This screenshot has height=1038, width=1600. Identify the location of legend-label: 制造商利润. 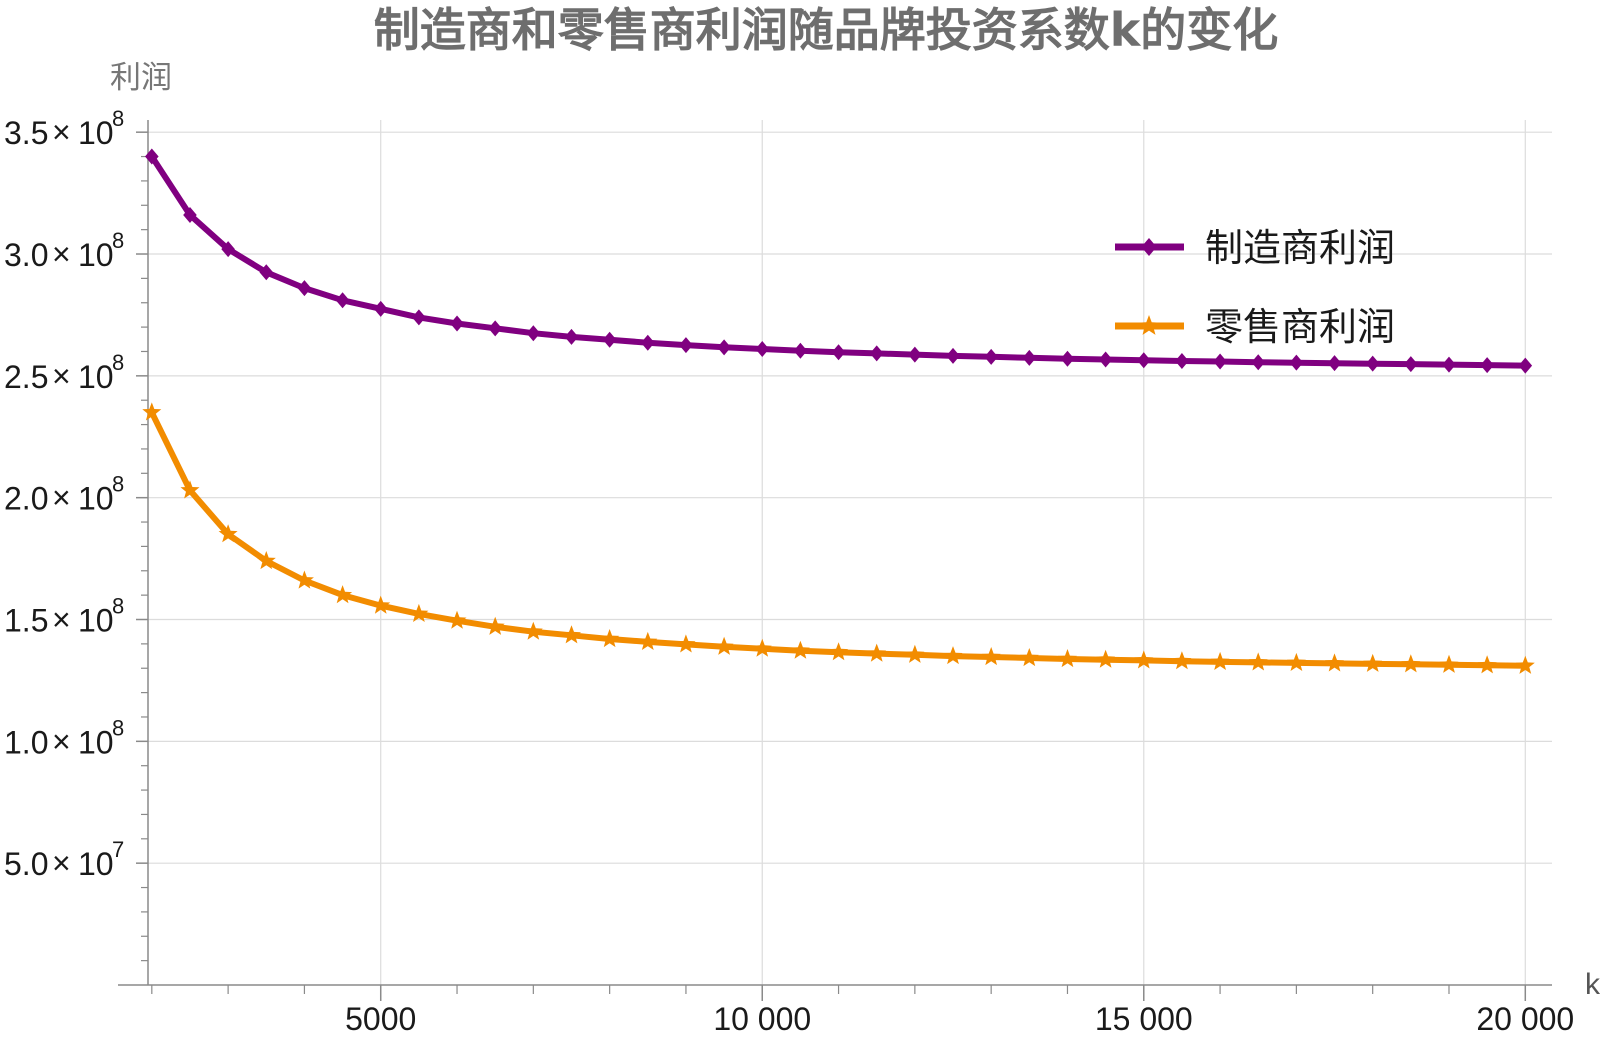
(1300, 248).